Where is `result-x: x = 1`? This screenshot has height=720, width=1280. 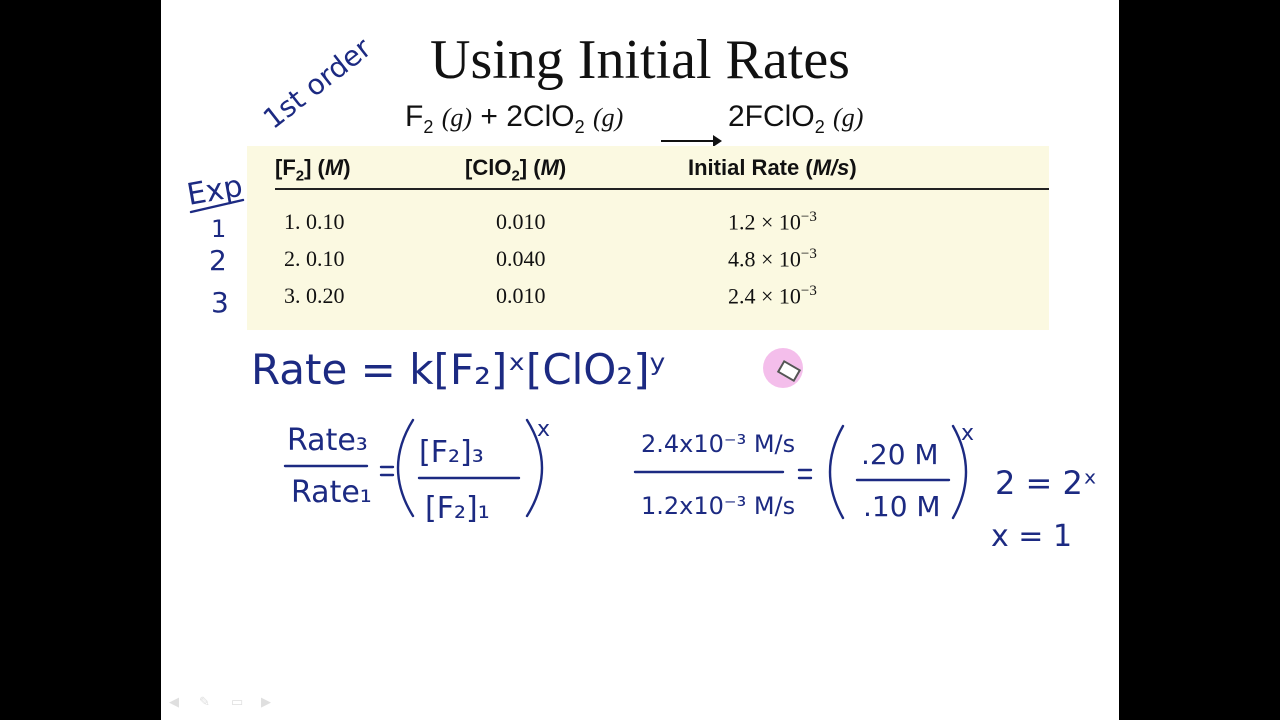
result-x: x = 1 is located at coordinates (1031, 536).